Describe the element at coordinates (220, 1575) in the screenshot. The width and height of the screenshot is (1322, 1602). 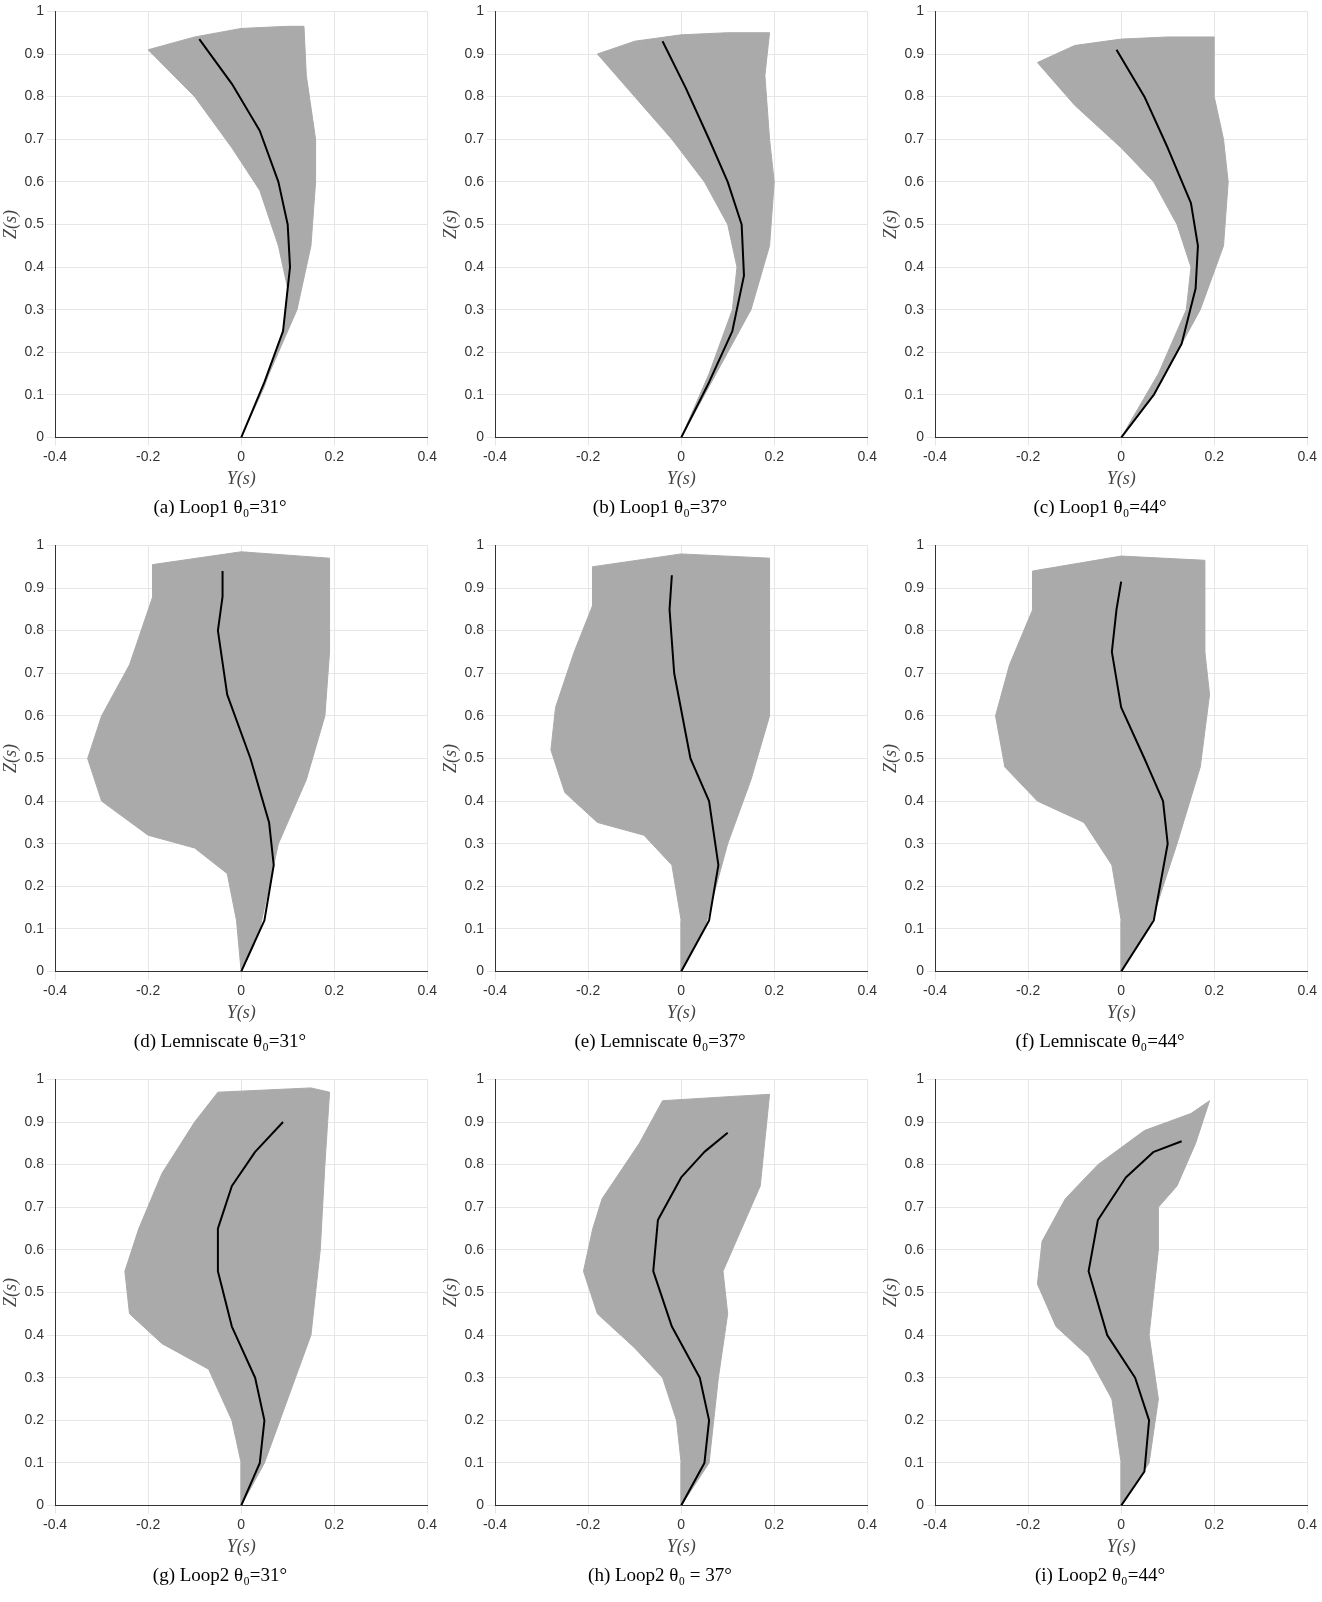
I see `text: (g) Loop2 θ₀=31°` at that location.